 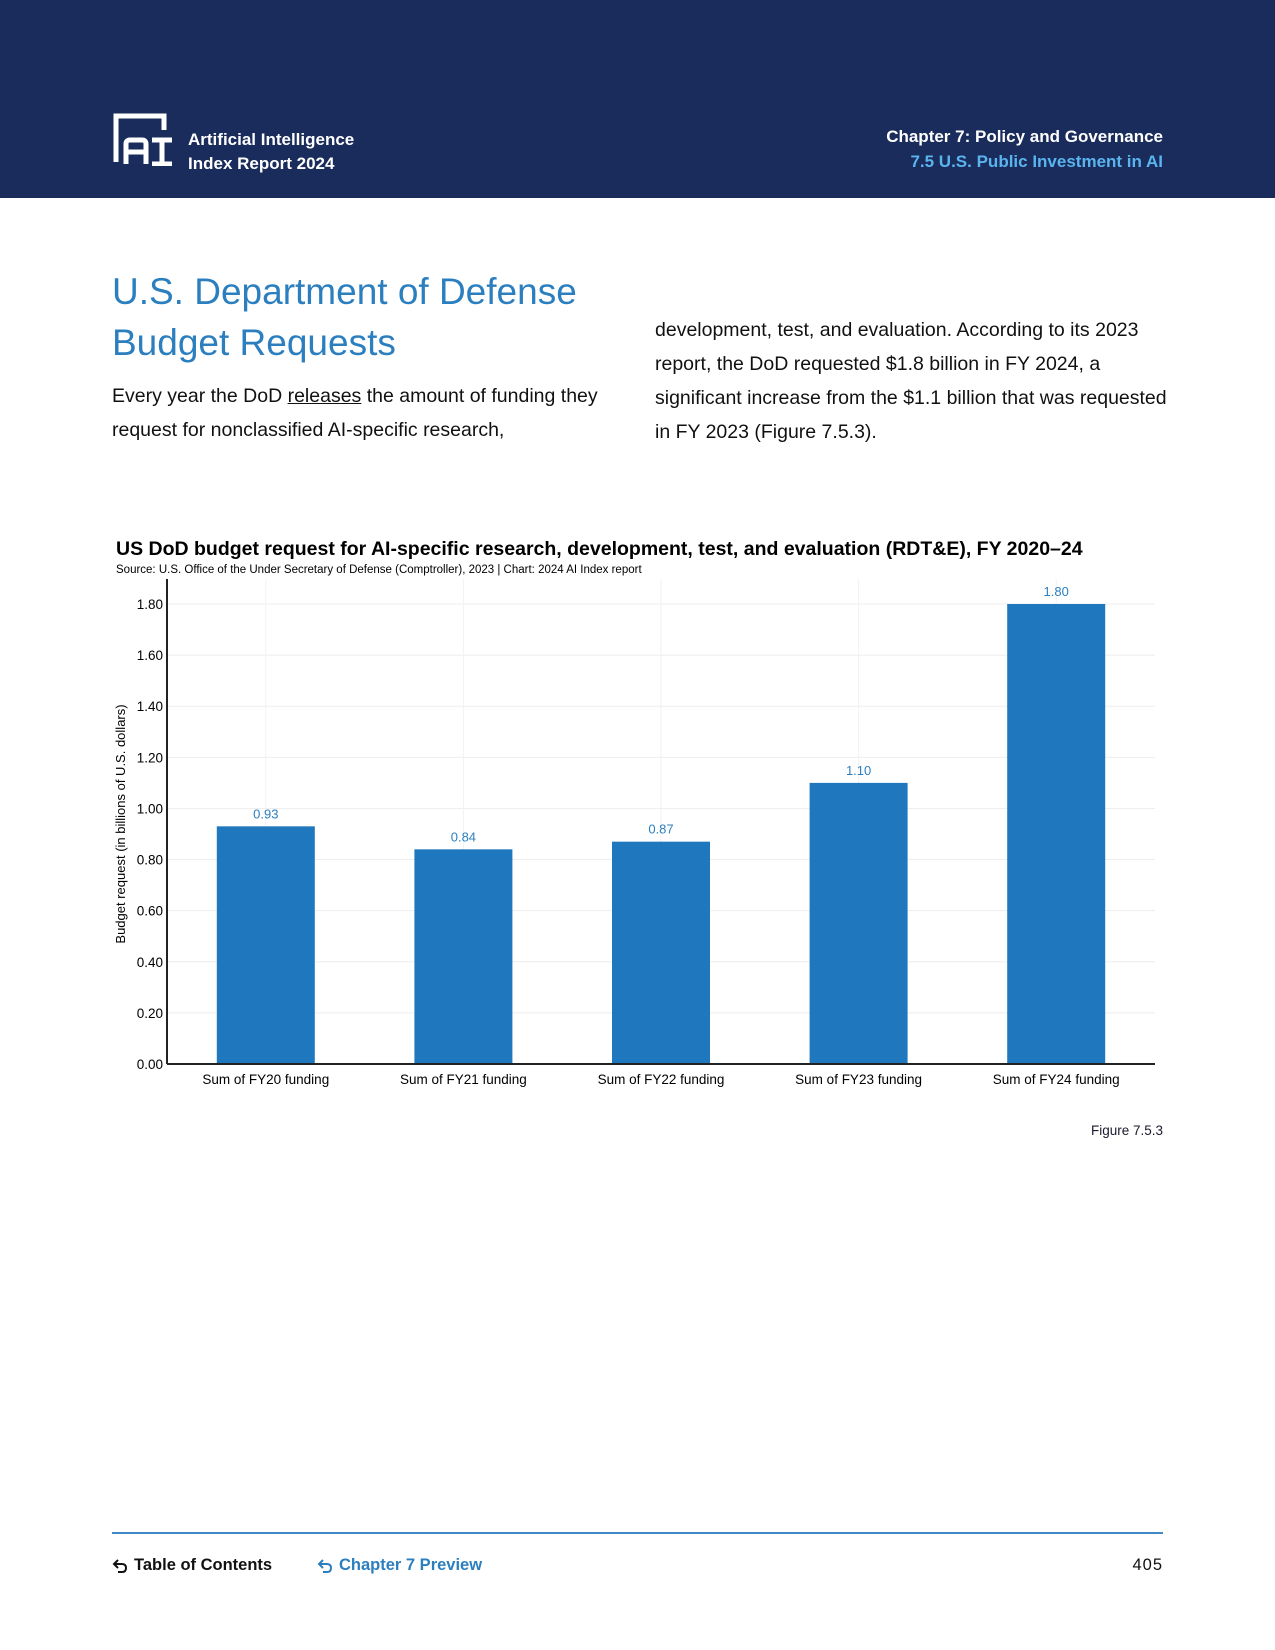 What do you see at coordinates (150, 808) in the screenshot?
I see `y-tick-label: 1.00` at bounding box center [150, 808].